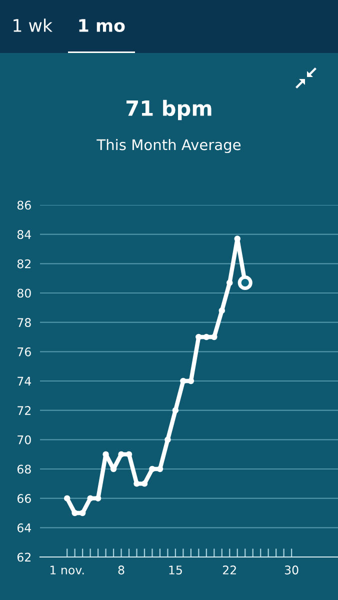 Image resolution: width=338 pixels, height=600 pixels. What do you see at coordinates (24, 322) in the screenshot?
I see `y-tick-label: 78` at bounding box center [24, 322].